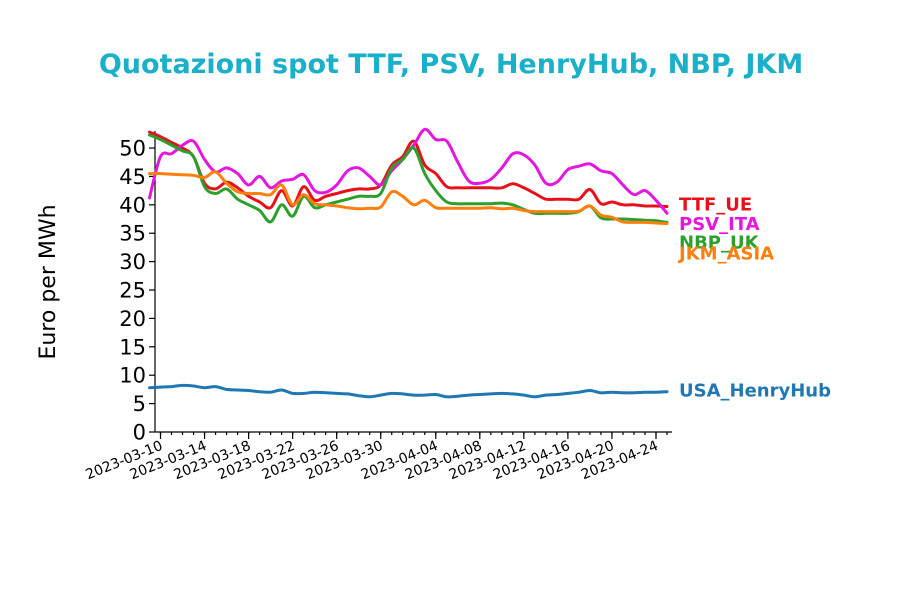  Describe the element at coordinates (132, 234) in the screenshot. I see `y-tick-label: 35` at that location.